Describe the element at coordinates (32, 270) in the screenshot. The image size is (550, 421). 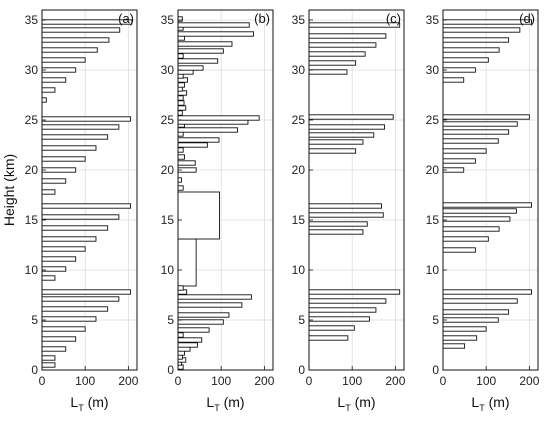
I see `panel-a-ytick-label-2: 10` at that location.